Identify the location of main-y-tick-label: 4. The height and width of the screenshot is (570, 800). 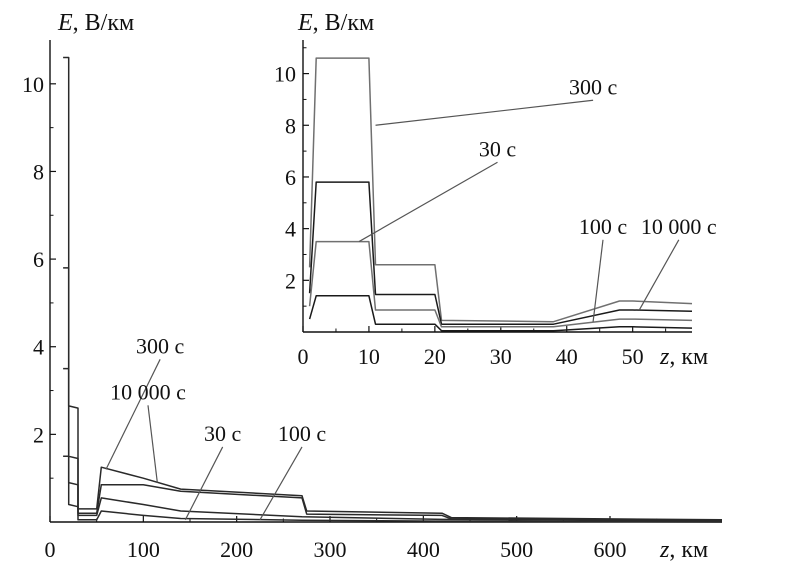
(38, 347).